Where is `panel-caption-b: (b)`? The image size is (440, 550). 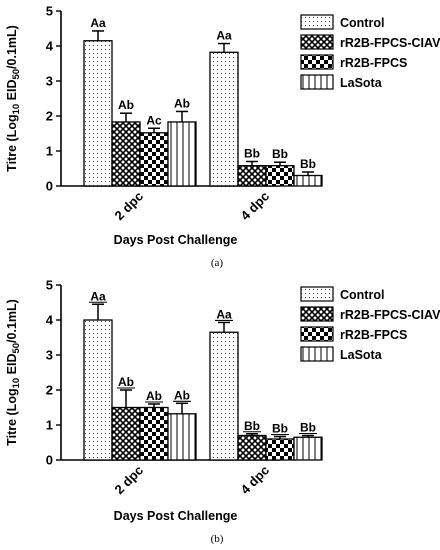 panel-caption-b: (b) is located at coordinates (217, 539).